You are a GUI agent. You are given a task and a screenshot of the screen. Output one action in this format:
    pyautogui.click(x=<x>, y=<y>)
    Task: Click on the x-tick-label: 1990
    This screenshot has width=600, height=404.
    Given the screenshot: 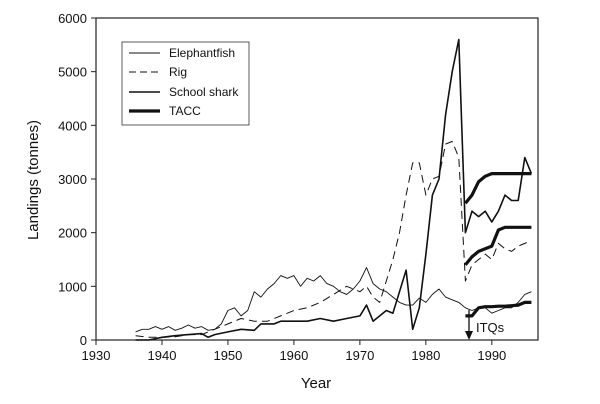 What is the action you would take?
    pyautogui.click(x=491, y=355)
    